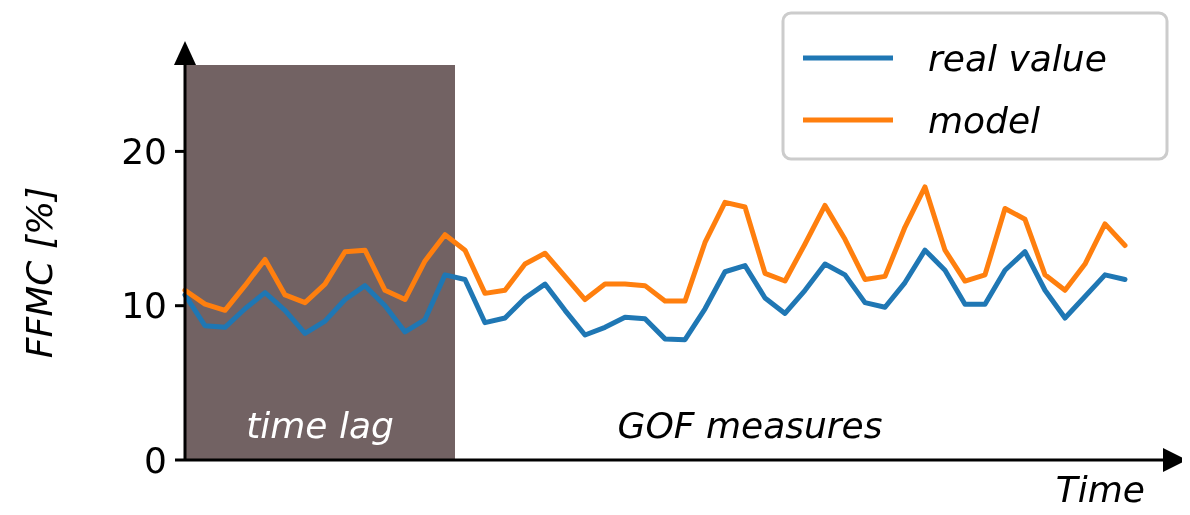 Image resolution: width=1190 pixels, height=515 pixels. I want to click on y-tick-label: 10, so click(144, 306).